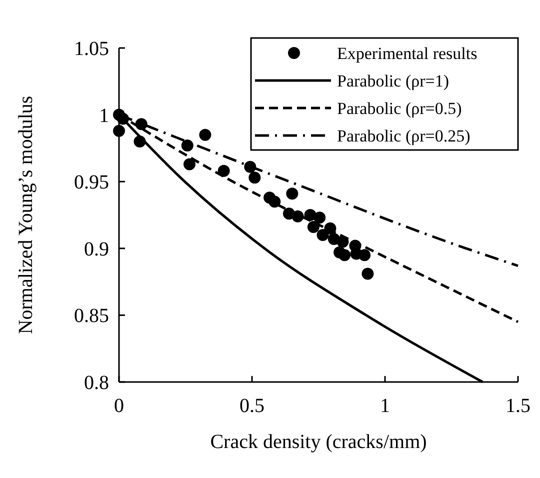 This screenshot has height=478, width=540. What do you see at coordinates (26, 215) in the screenshot?
I see `y-axis-title: Normalized Young’s modulus` at bounding box center [26, 215].